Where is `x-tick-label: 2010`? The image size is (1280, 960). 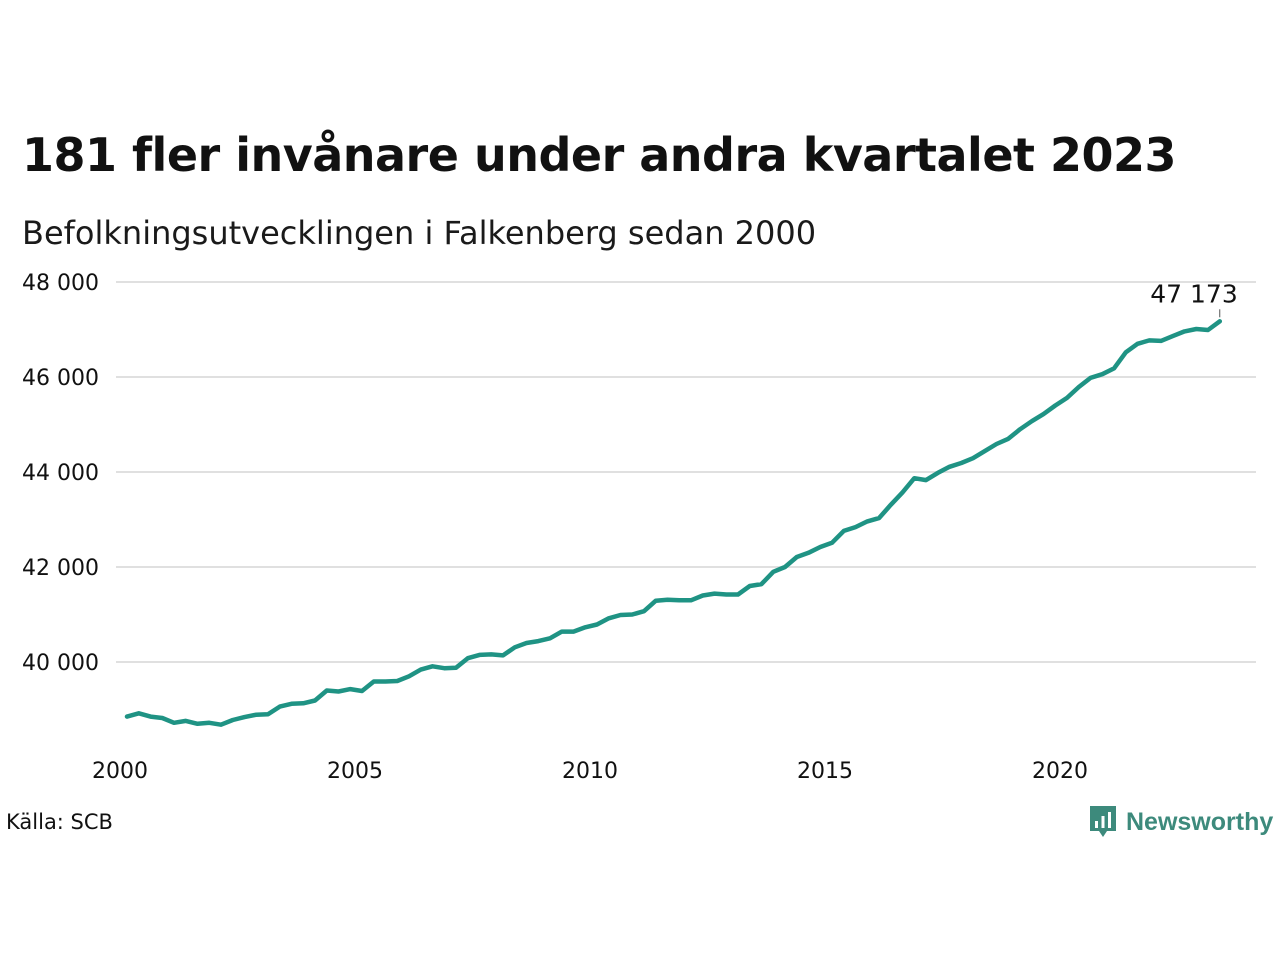
x-tick-label: 2010 is located at coordinates (590, 771).